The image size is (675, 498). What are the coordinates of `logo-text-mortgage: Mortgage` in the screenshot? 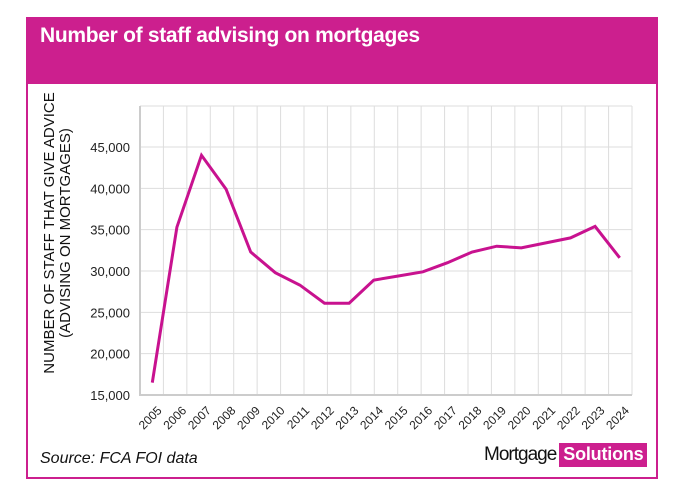 It's located at (520, 454).